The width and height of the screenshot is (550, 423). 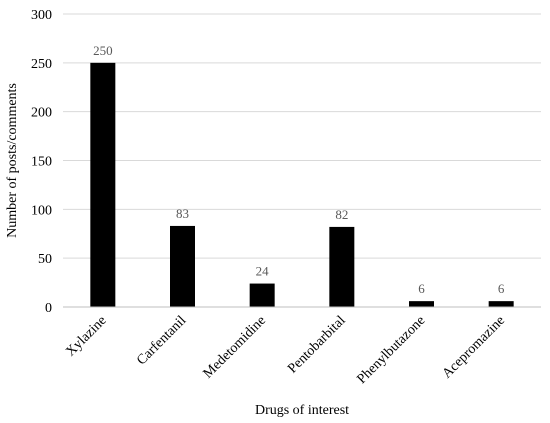 What do you see at coordinates (262, 295) in the screenshot?
I see `bar-medetomidine` at bounding box center [262, 295].